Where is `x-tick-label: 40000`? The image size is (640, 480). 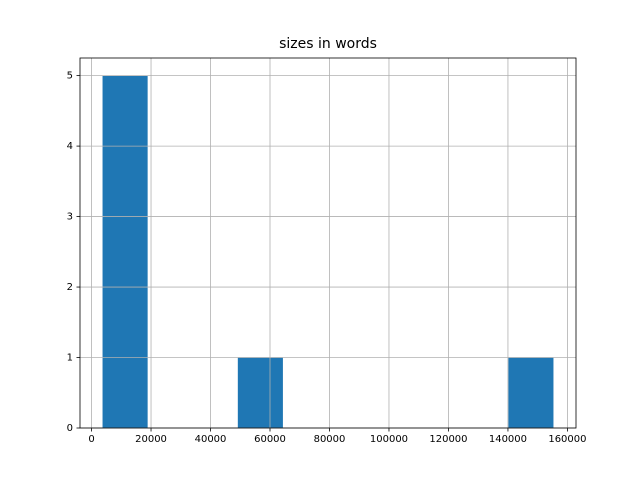 x-tick-label: 40000 is located at coordinates (211, 439).